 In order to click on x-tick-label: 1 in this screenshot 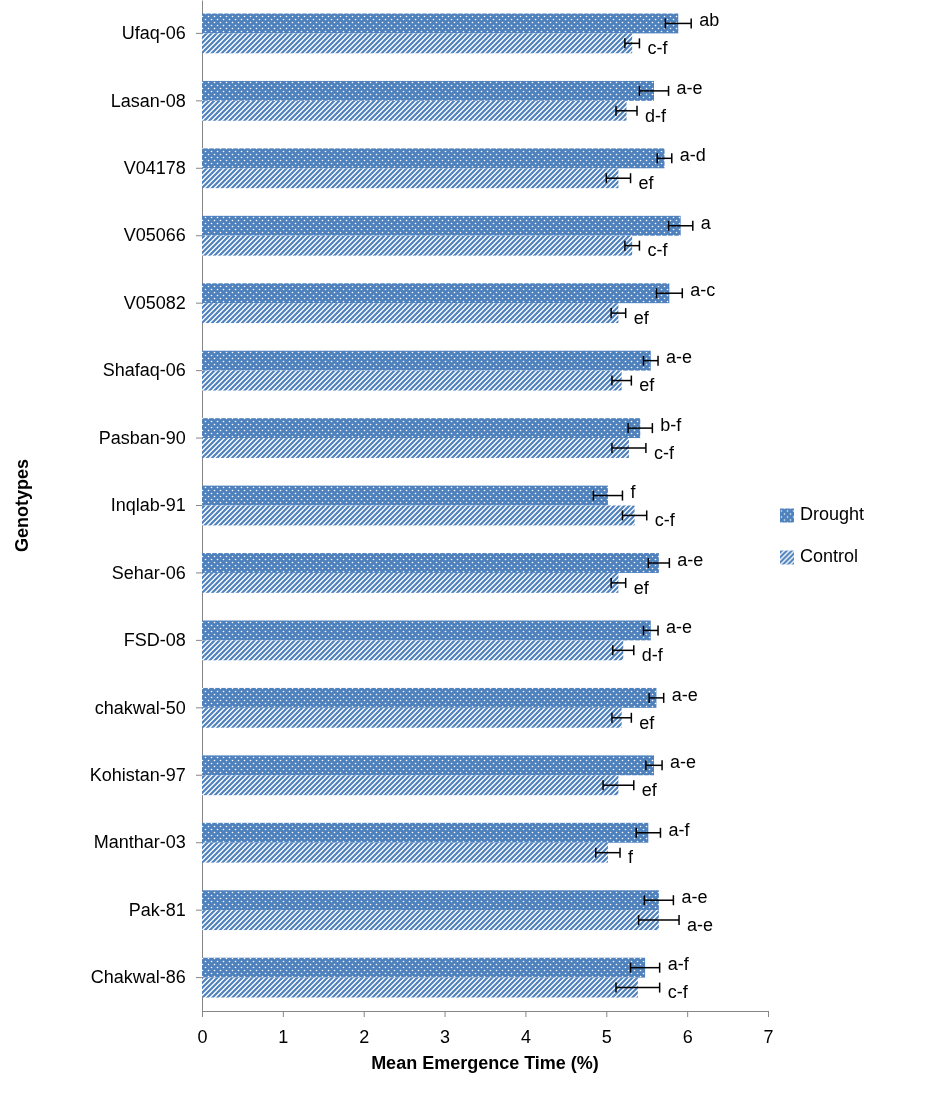, I will do `click(283, 1037)`.